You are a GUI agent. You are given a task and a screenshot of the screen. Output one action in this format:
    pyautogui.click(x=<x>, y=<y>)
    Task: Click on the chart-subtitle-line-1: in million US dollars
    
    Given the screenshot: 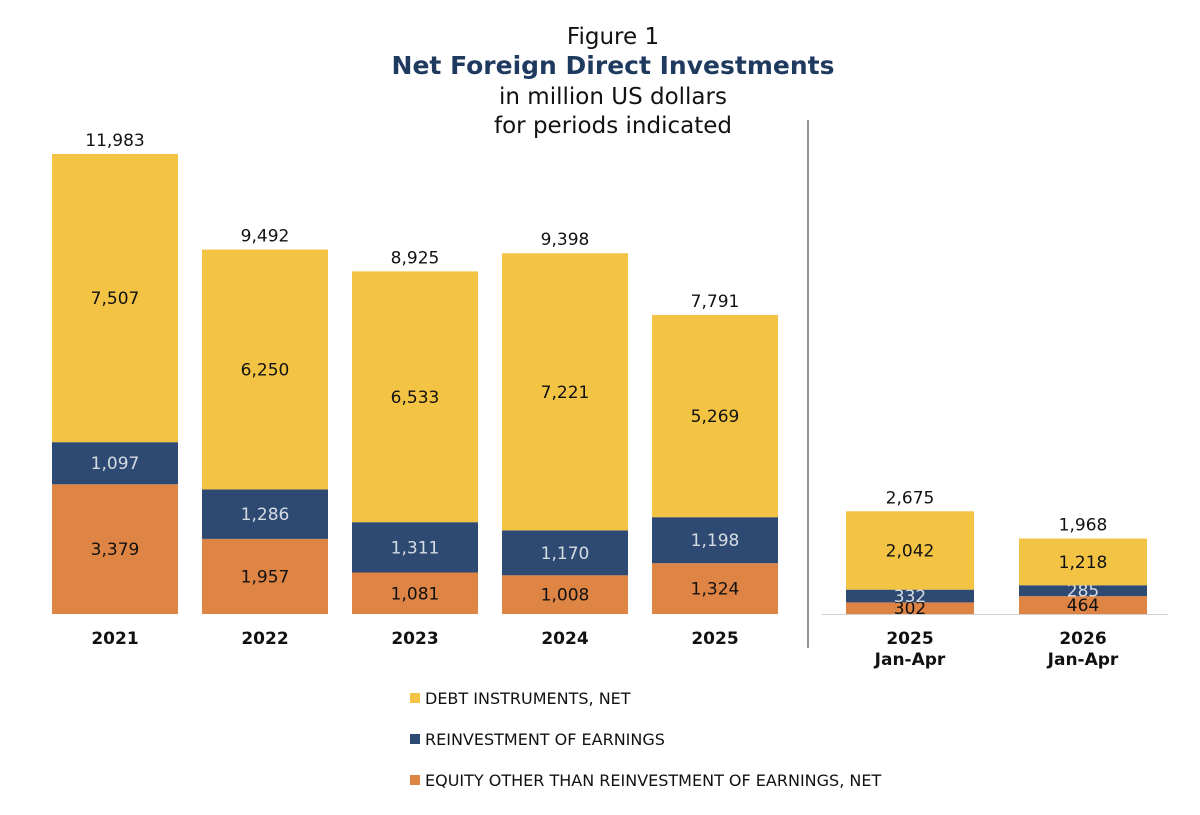 What is the action you would take?
    pyautogui.click(x=613, y=97)
    